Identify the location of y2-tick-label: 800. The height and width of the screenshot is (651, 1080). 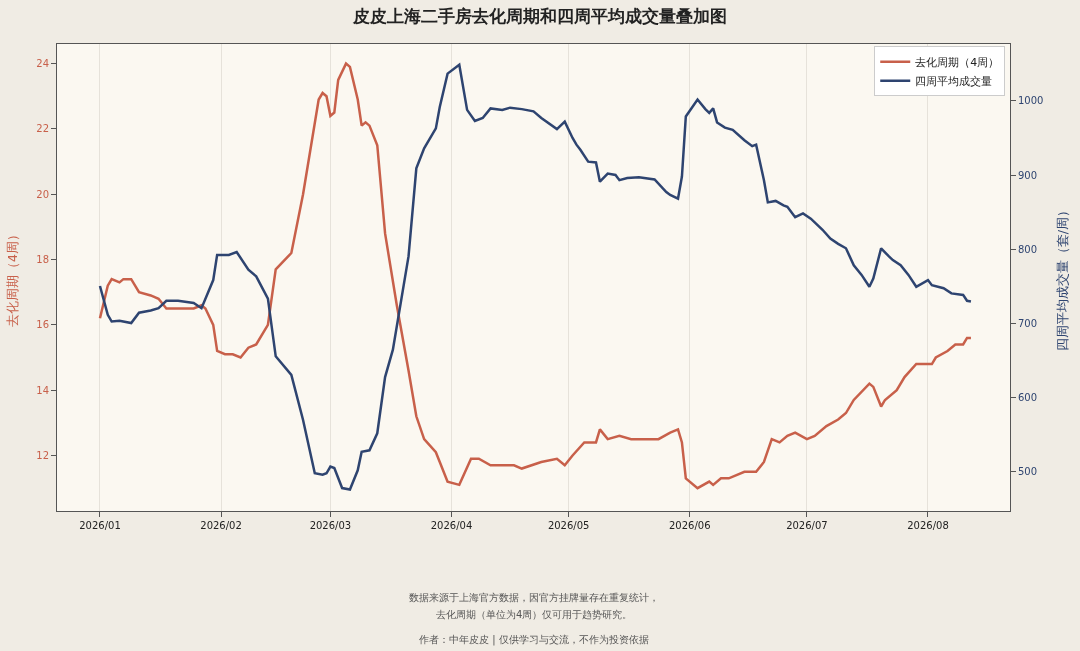
(1028, 249).